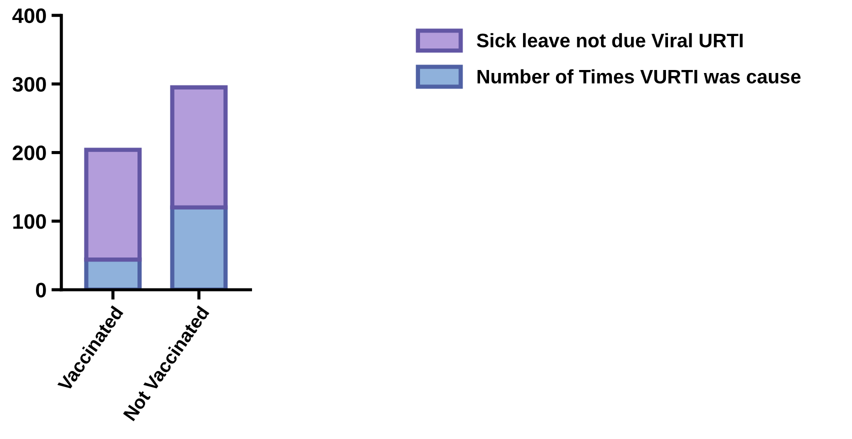  Describe the element at coordinates (639, 76) in the screenshot. I see `legend-label: Number of Times VURTI was cause` at that location.